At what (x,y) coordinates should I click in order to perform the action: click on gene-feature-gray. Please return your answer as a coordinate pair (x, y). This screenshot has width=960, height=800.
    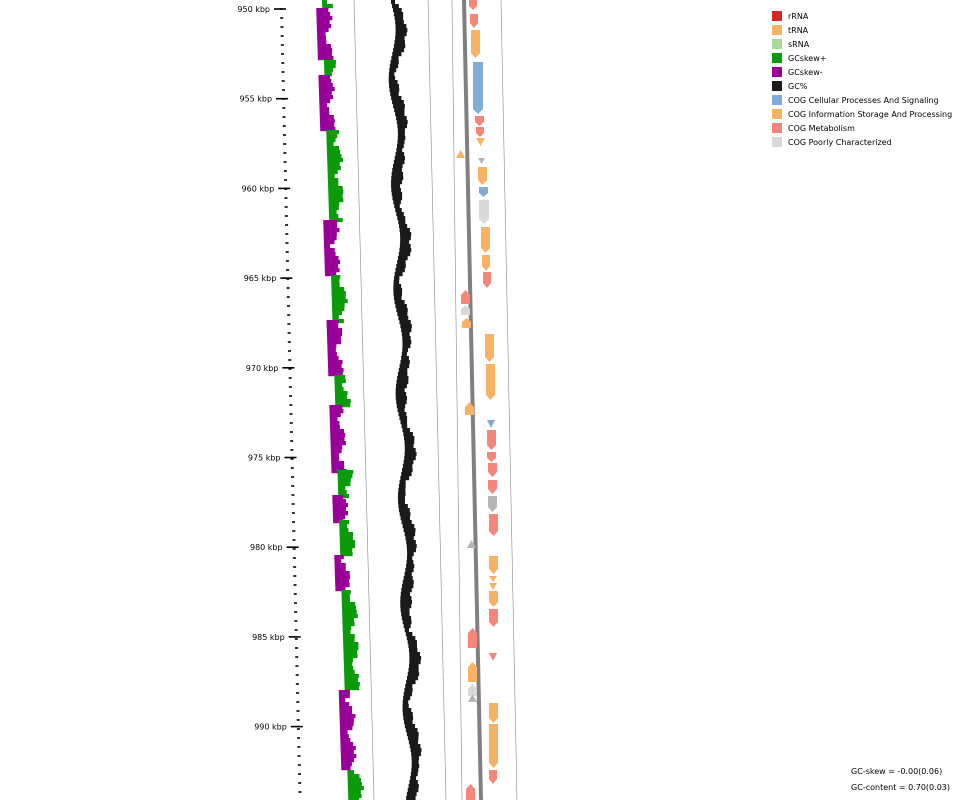
    Looking at the image, I should click on (471, 544).